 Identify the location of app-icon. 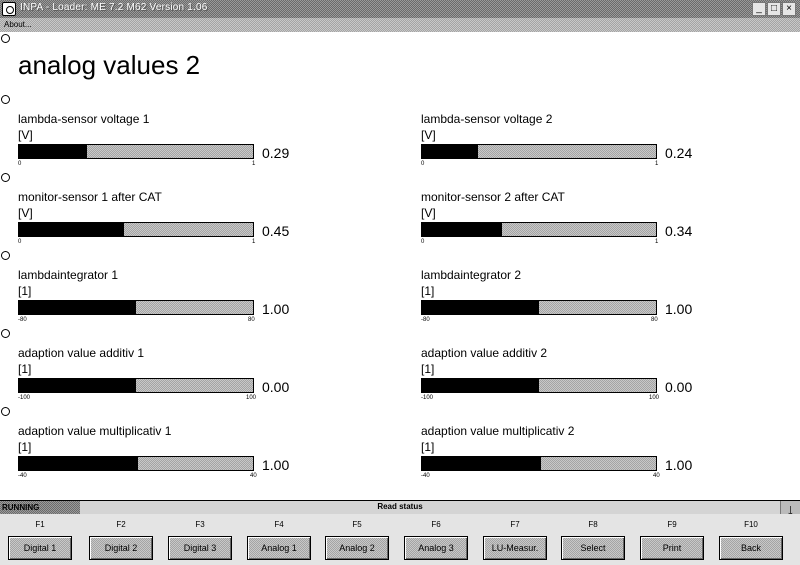
(9, 9).